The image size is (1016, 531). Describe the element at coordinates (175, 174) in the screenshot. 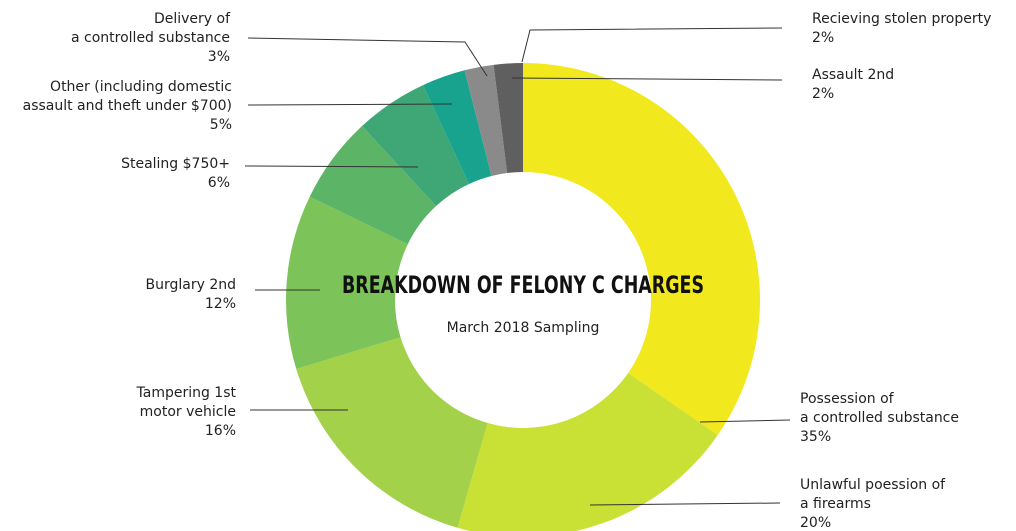

I see `slice-label: Stealing $750+ 6%` at that location.